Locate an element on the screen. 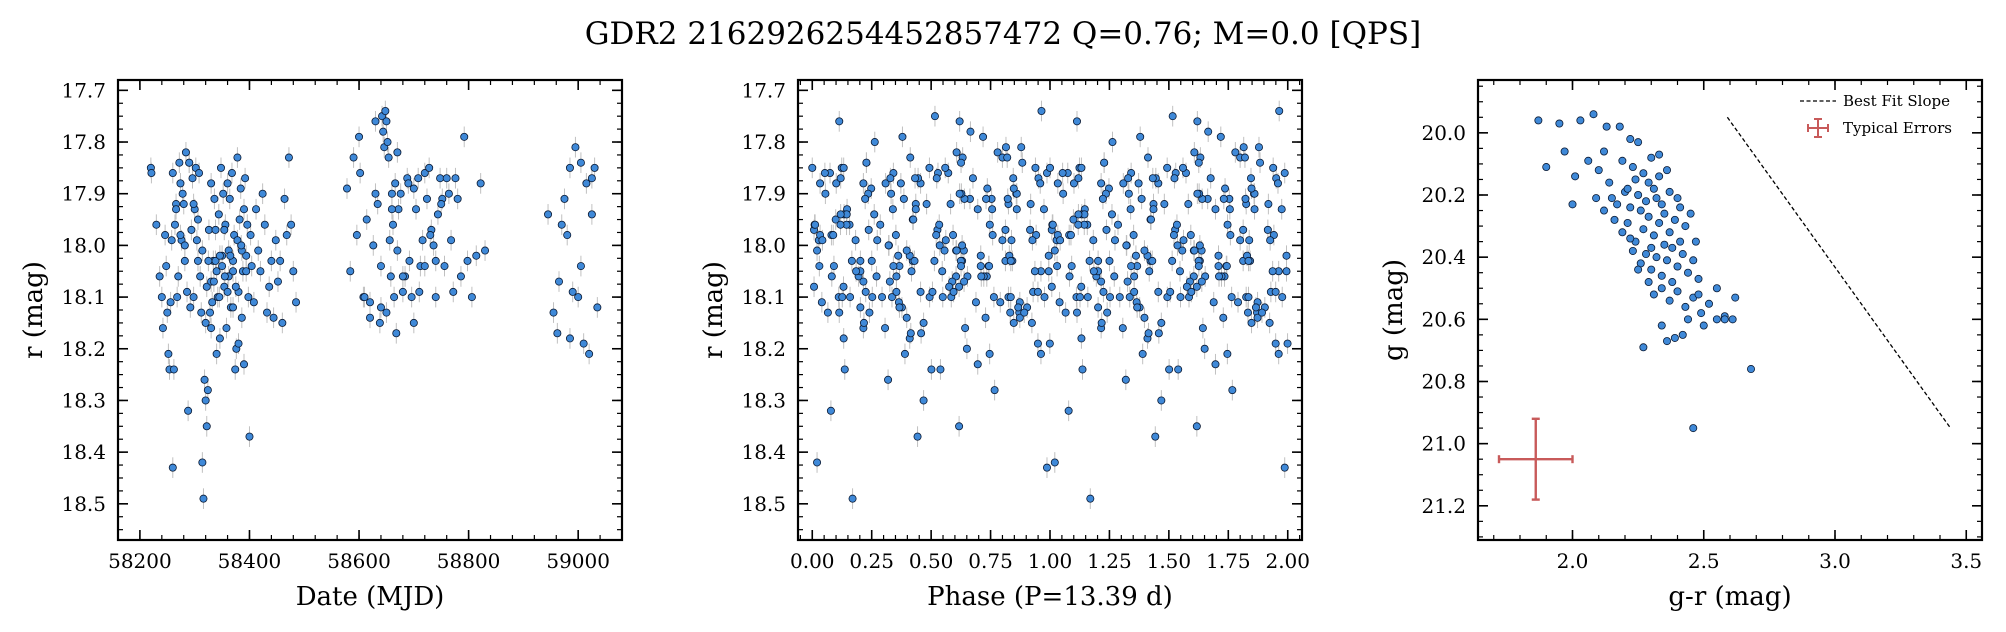 The width and height of the screenshot is (2006, 632). y-tick-label: 18.1 is located at coordinates (763, 297).